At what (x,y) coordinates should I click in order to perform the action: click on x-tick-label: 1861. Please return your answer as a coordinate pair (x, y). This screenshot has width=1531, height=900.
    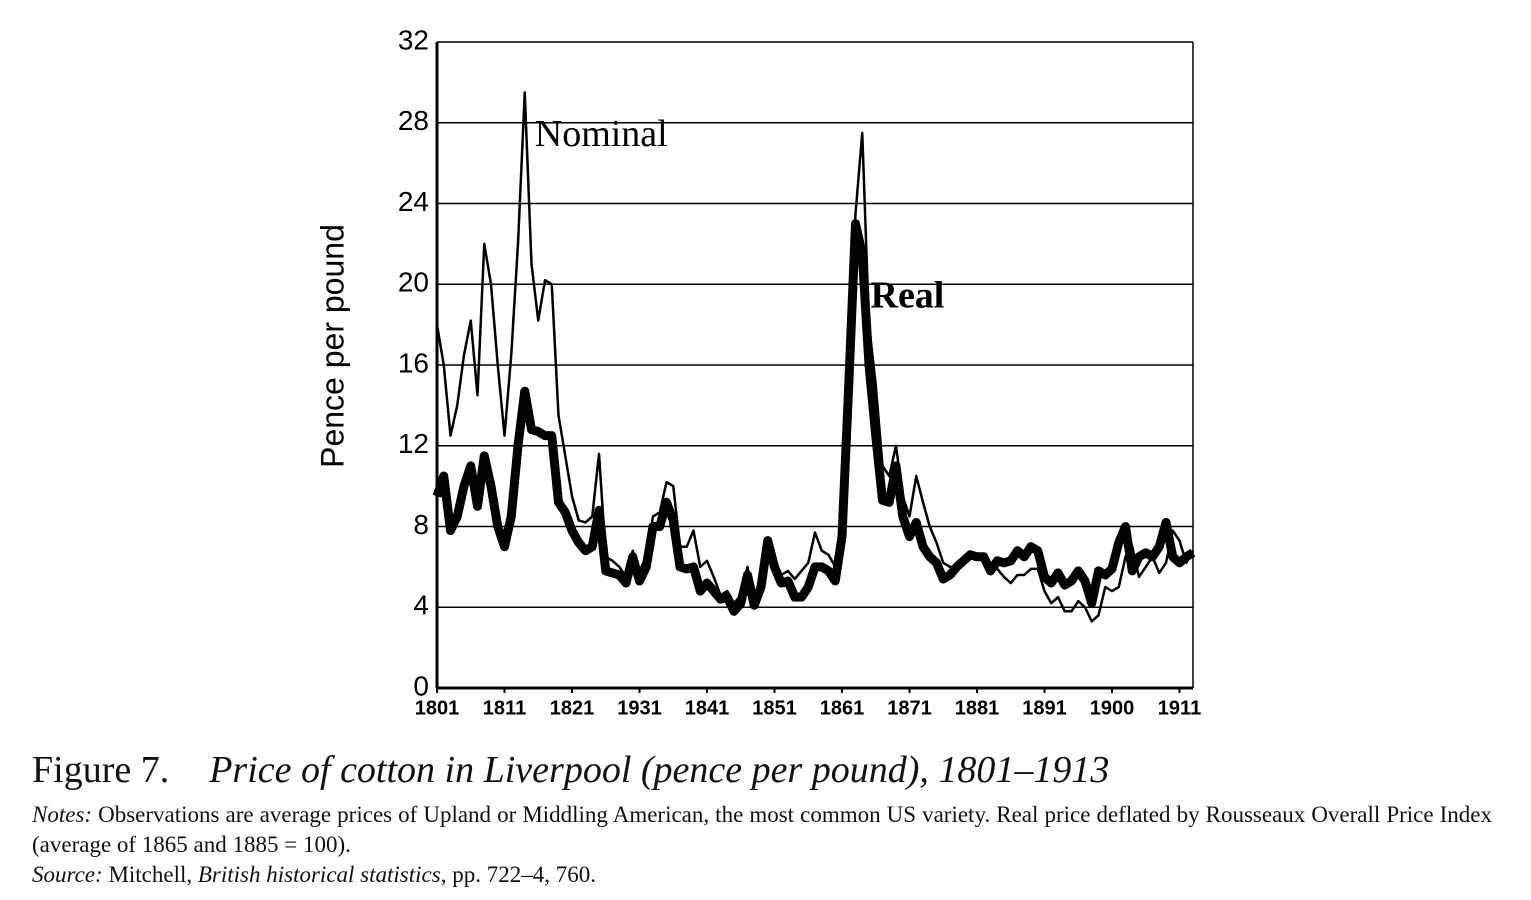
    Looking at the image, I should click on (842, 708).